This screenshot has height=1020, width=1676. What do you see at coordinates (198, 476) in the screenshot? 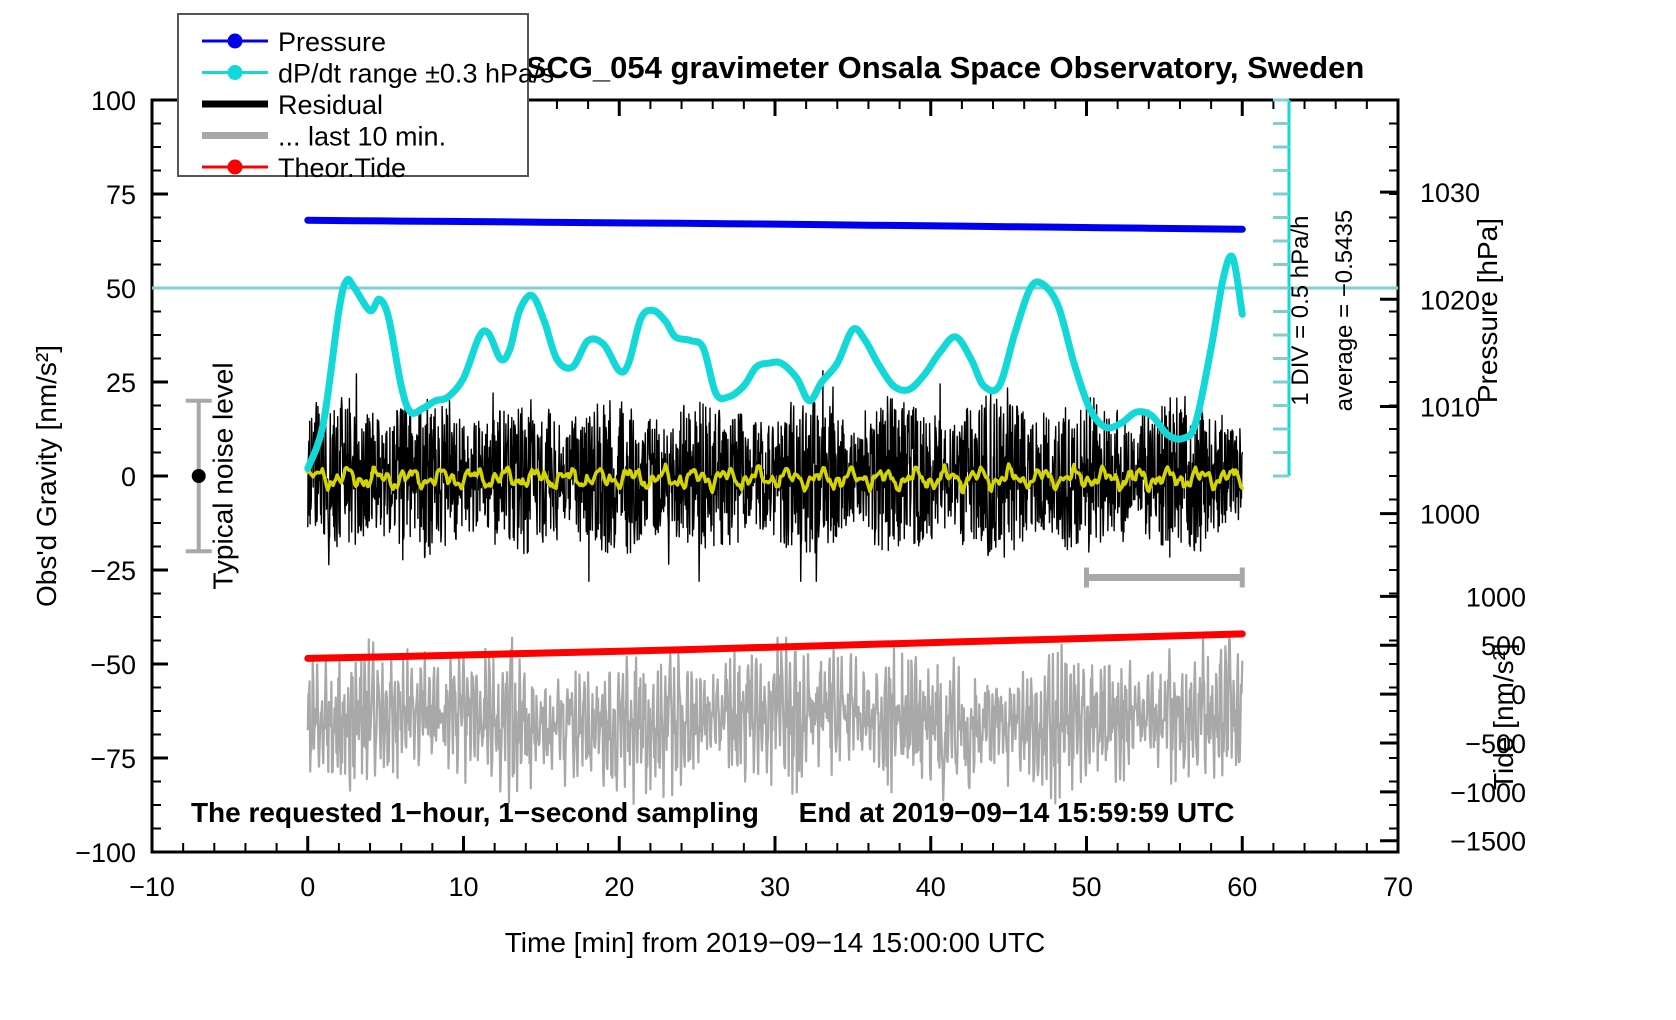
I see `noise-bar-point` at bounding box center [198, 476].